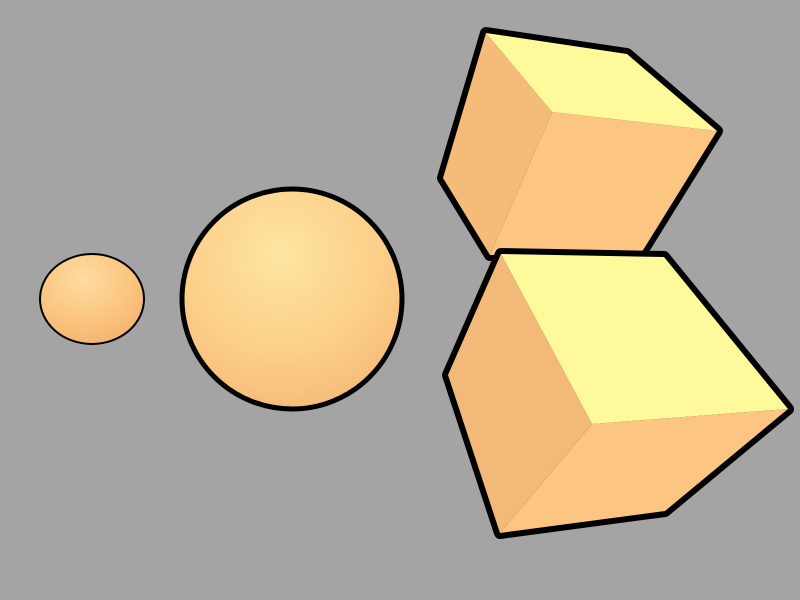 Image resolution: width=800 pixels, height=600 pixels. Describe the element at coordinates (497, 144) in the screenshot. I see `upper-cube-left-face` at that location.